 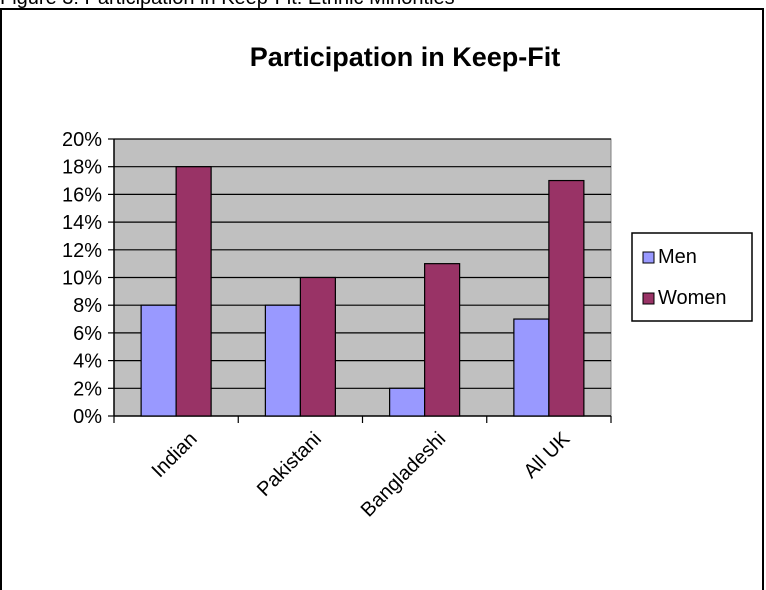 I want to click on chart-title: Participation in Keep-Fit, so click(x=405, y=57).